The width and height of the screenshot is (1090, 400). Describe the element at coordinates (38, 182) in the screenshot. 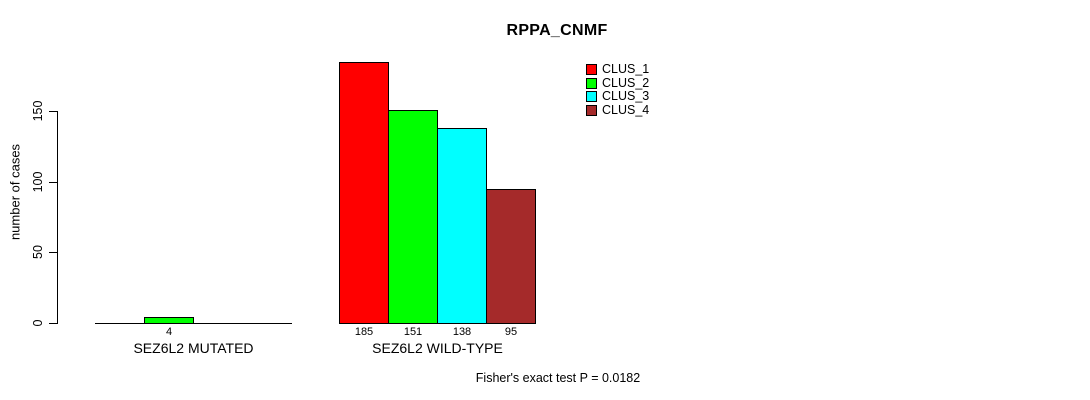

I see `y-axis-tick-label: 100` at that location.